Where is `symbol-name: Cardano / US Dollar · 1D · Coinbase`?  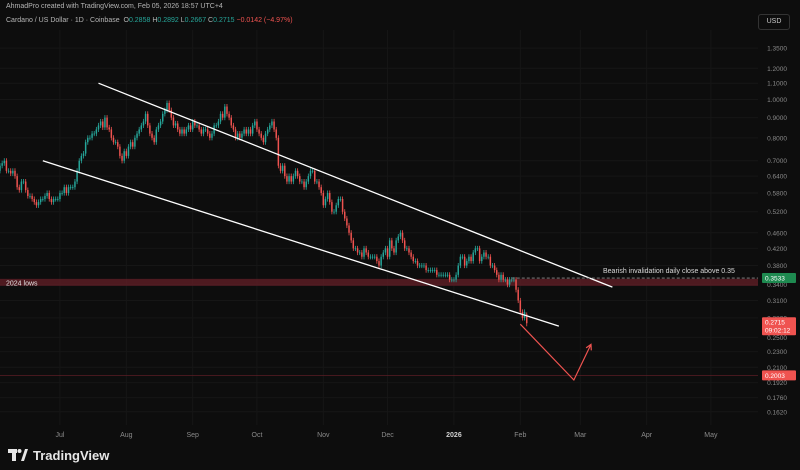 symbol-name: Cardano / US Dollar · 1D · Coinbase is located at coordinates (63, 20).